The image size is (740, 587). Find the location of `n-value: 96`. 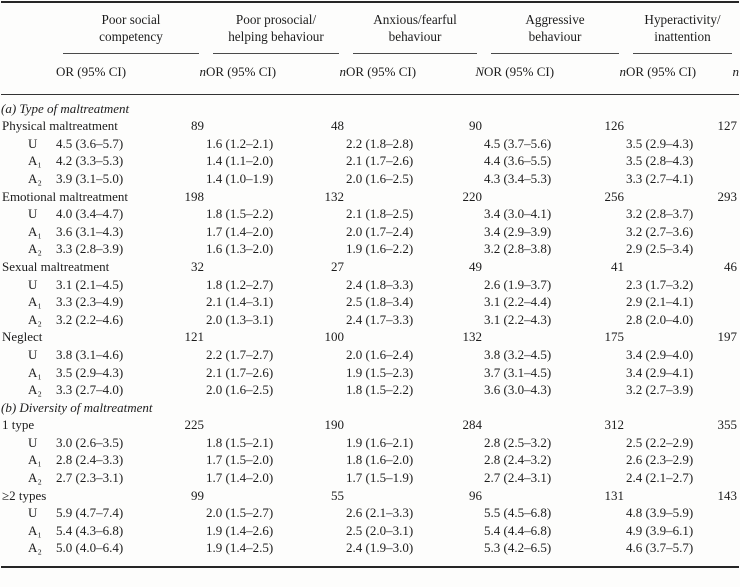

n-value: 96 is located at coordinates (475, 495).